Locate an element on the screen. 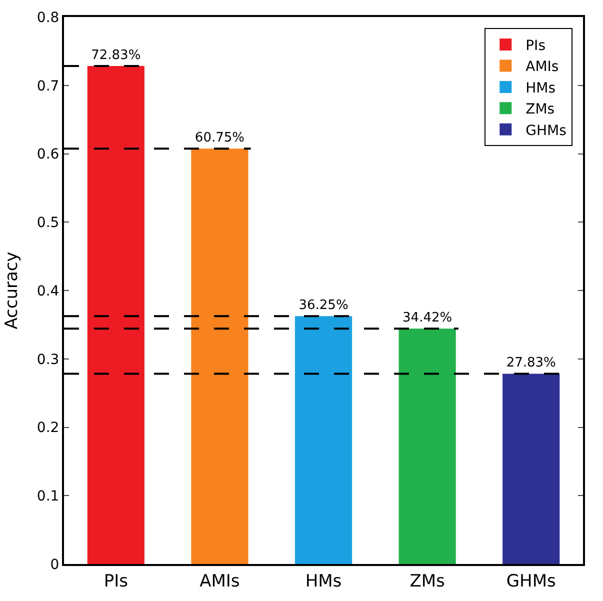  x-tick-label: HMs is located at coordinates (323, 581).